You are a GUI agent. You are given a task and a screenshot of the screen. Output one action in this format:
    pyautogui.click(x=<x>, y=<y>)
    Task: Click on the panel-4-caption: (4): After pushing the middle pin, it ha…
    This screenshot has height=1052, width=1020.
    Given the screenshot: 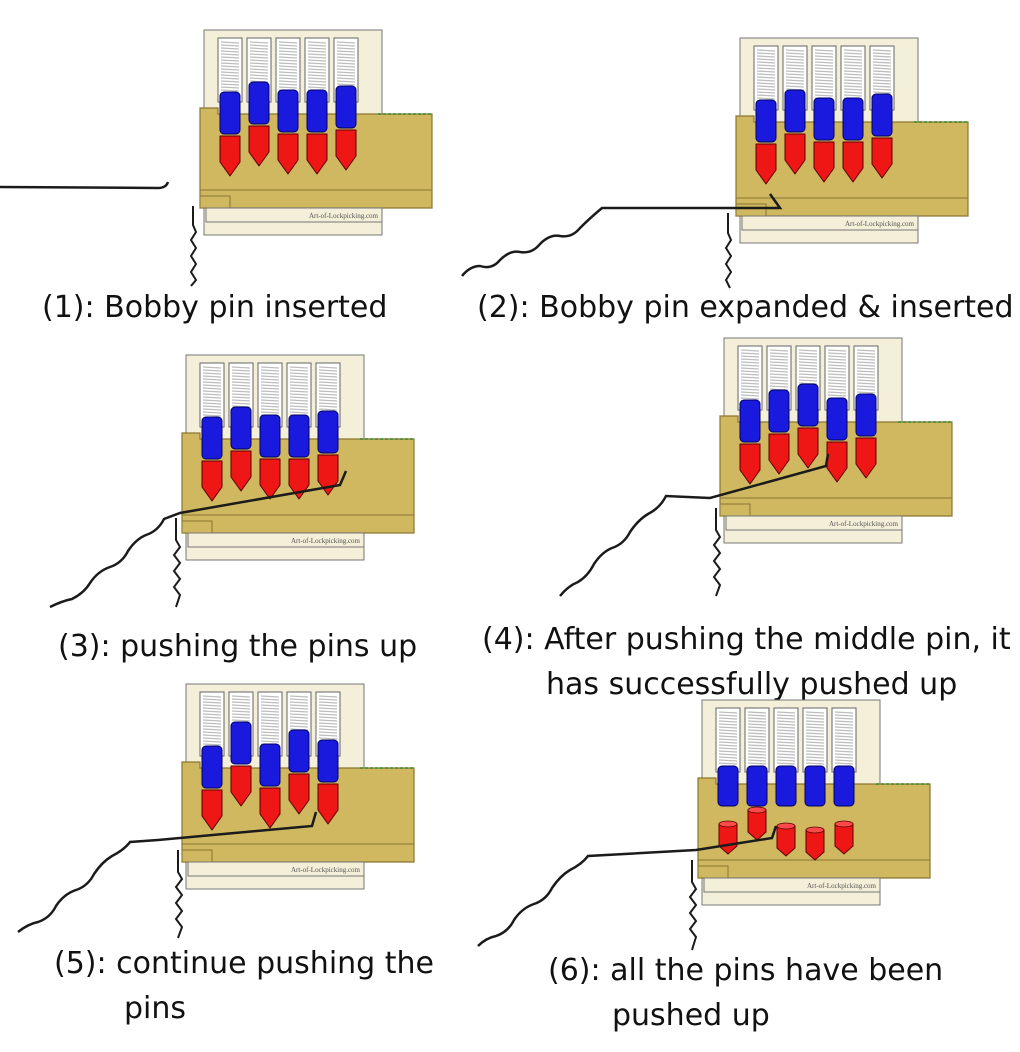 What is the action you would take?
    pyautogui.click(x=746, y=662)
    